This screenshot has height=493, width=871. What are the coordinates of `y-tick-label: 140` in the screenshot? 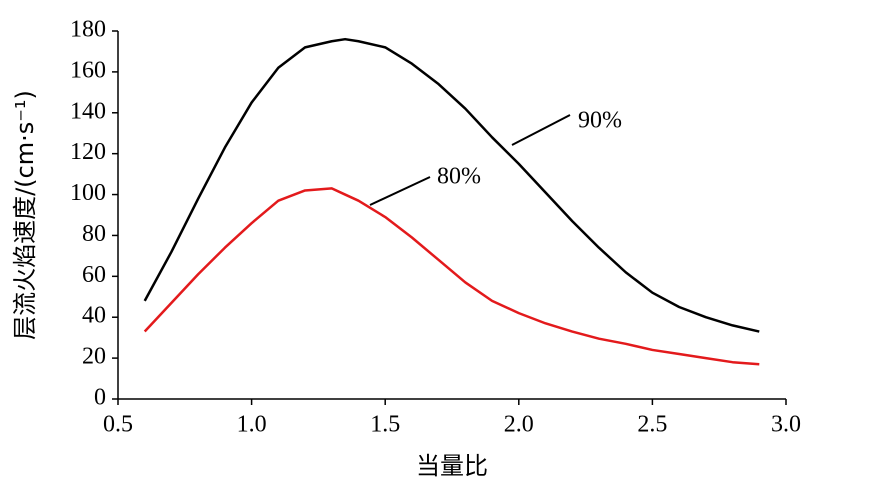 It's located at (88, 111).